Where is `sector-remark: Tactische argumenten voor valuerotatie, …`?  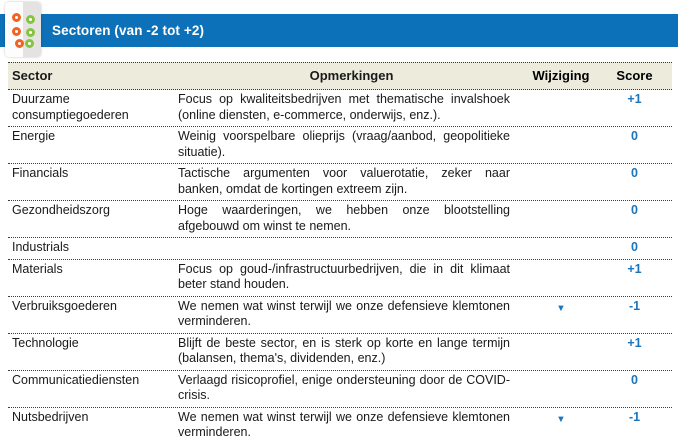 sector-remark: Tactische argumenten voor valuerotatie, … is located at coordinates (344, 181).